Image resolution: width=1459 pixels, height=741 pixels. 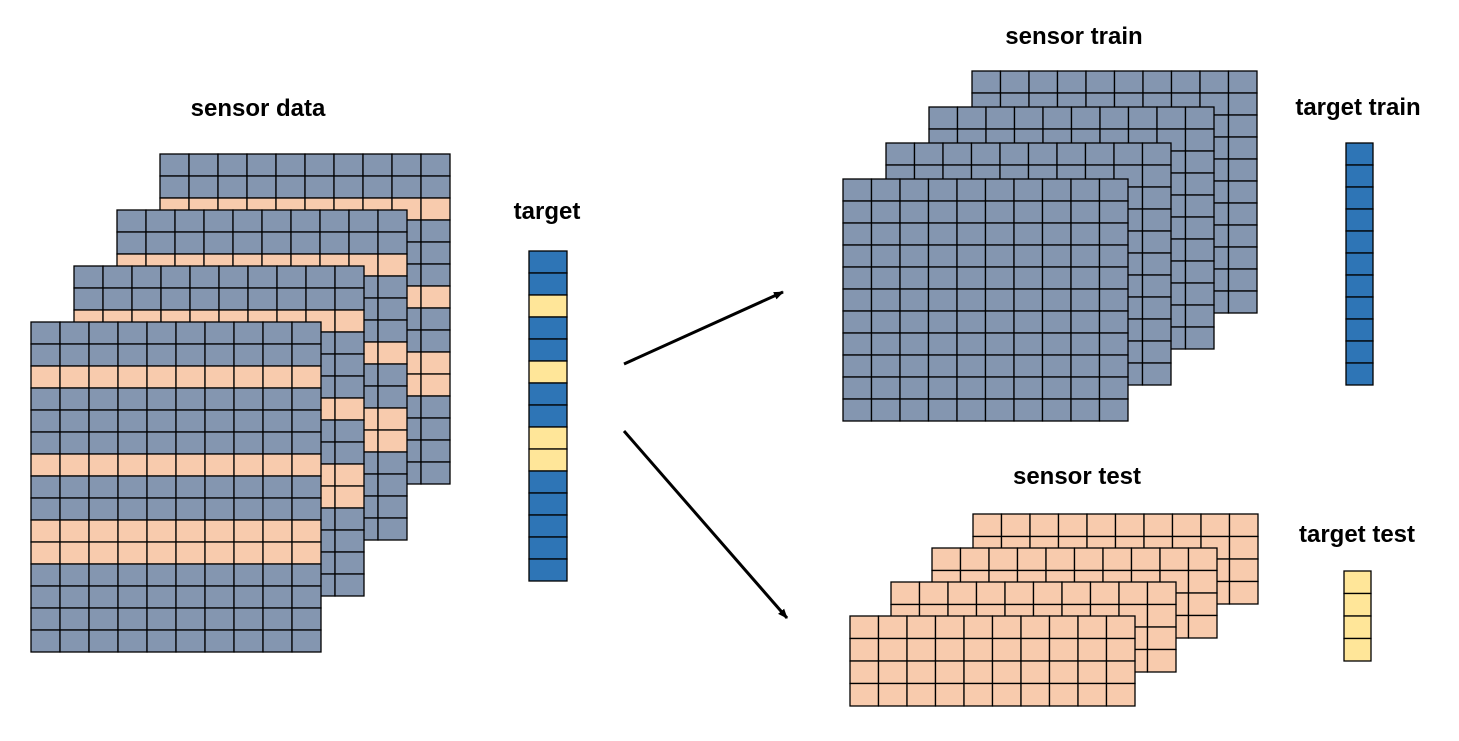 What do you see at coordinates (1357, 582) in the screenshot?
I see `target-test-cell` at bounding box center [1357, 582].